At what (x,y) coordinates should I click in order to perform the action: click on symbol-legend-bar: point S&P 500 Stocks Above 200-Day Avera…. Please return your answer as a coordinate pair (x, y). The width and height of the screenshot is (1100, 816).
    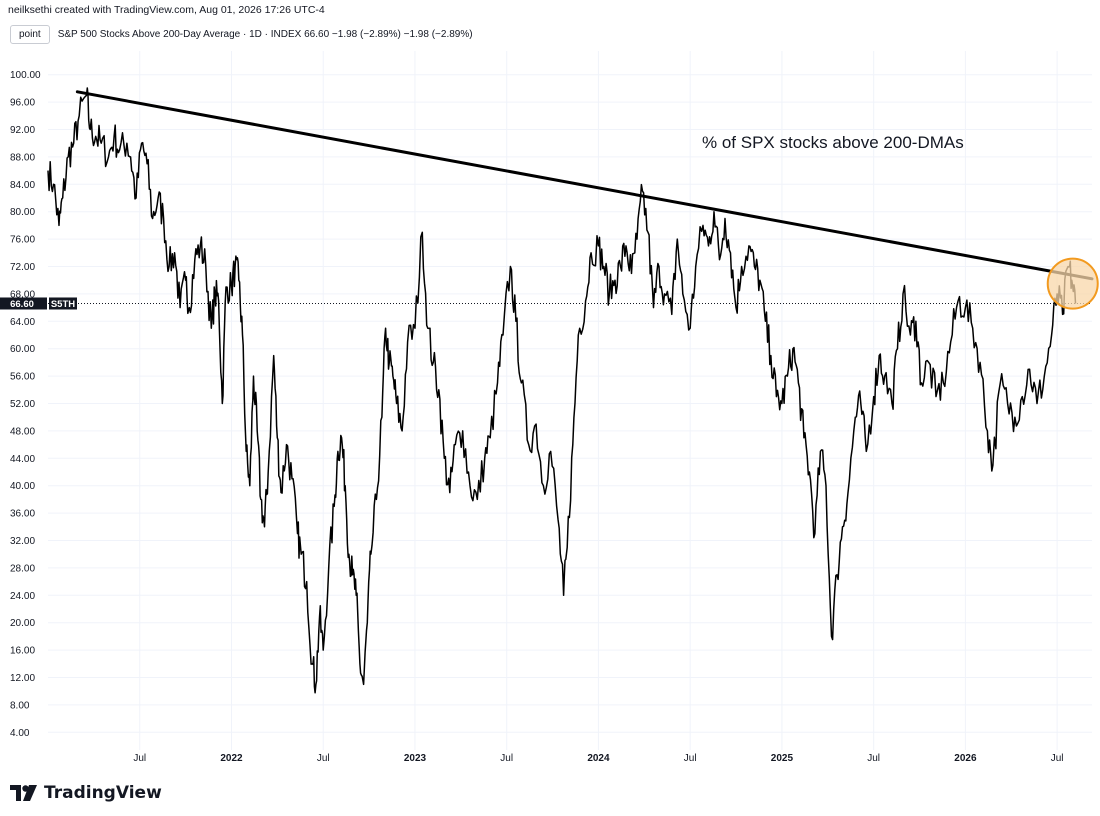
    Looking at the image, I should click on (241, 34).